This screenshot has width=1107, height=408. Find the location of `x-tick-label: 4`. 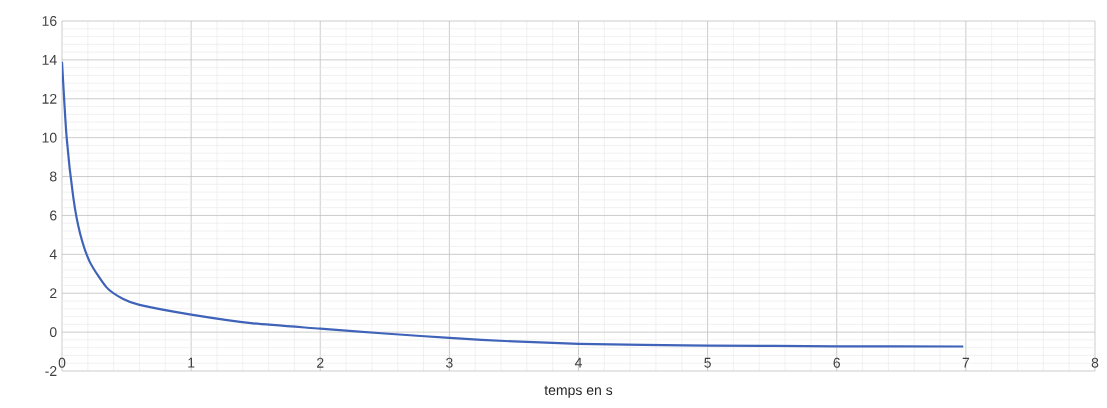

x-tick-label: 4 is located at coordinates (578, 362).